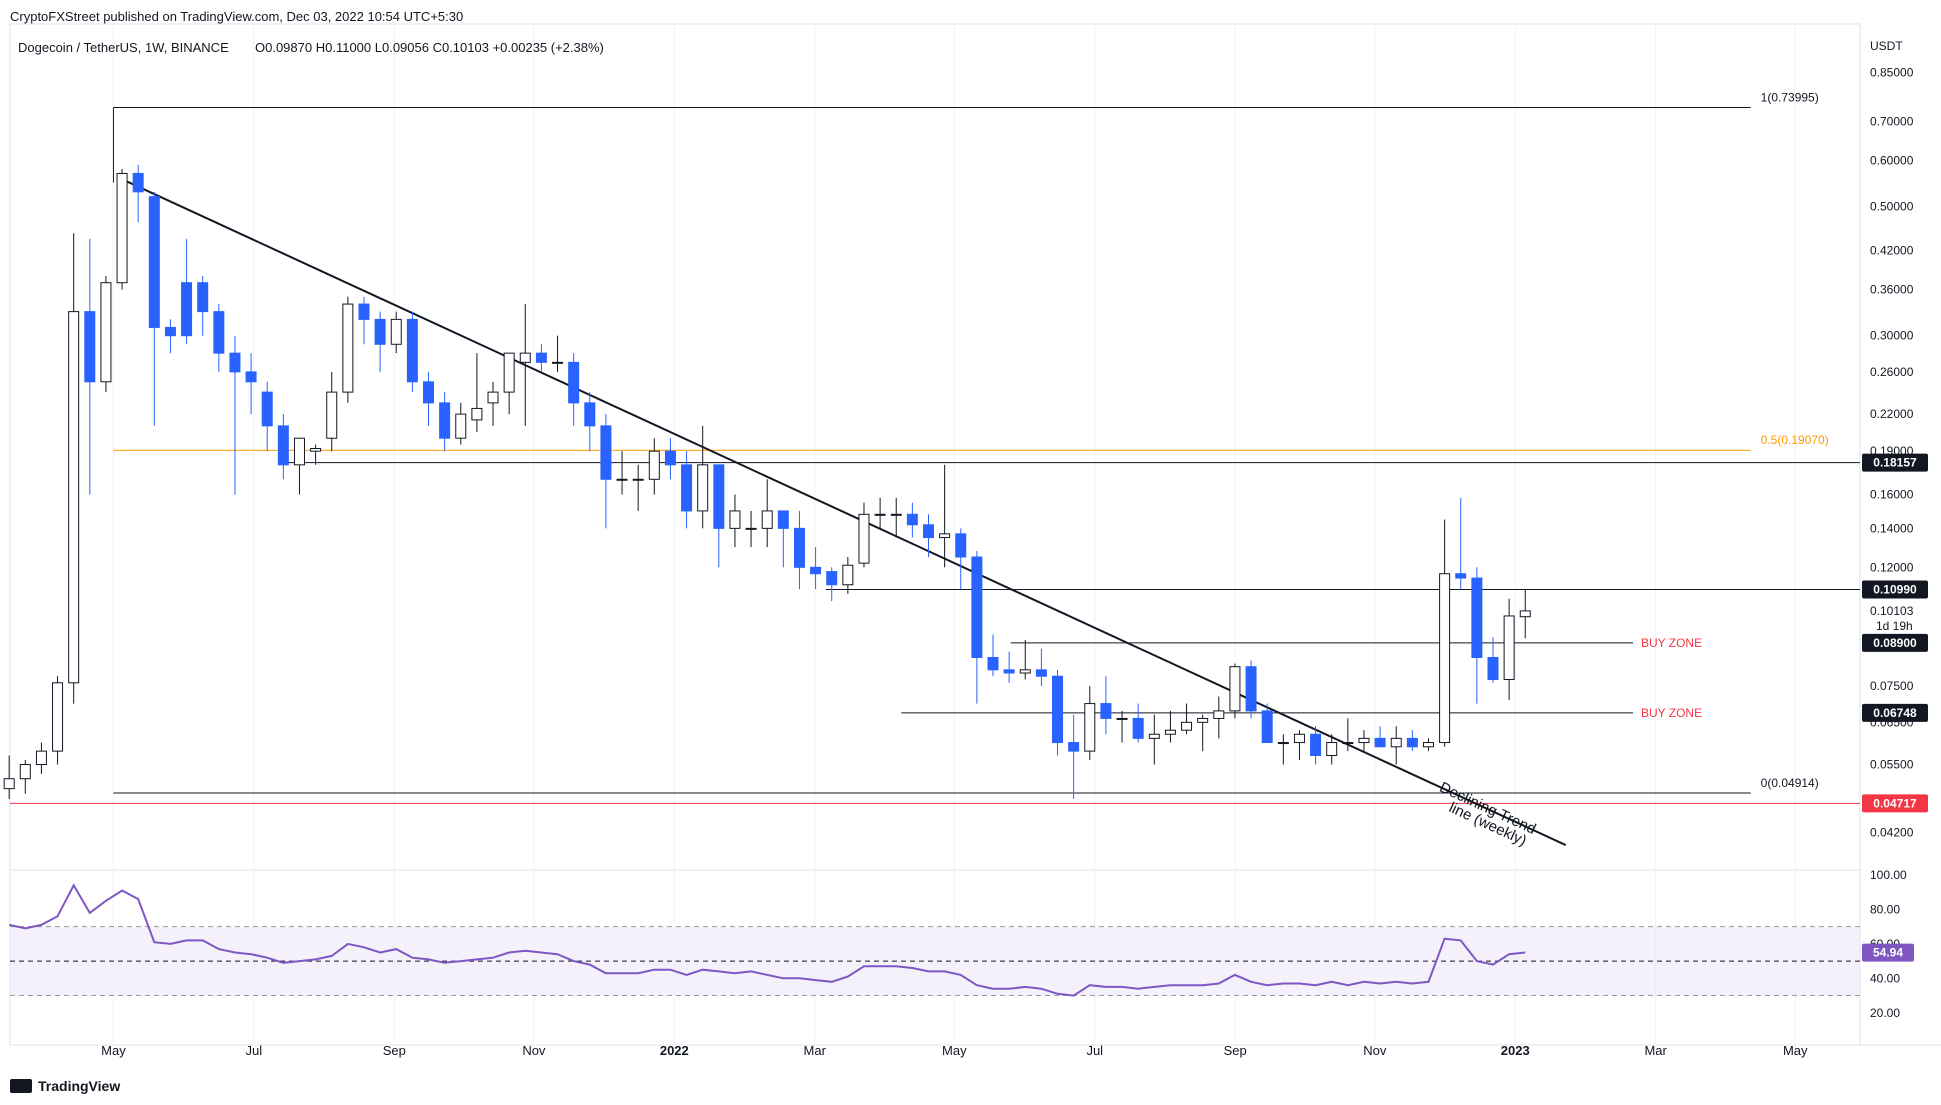  What do you see at coordinates (1885, 978) in the screenshot?
I see `rsi-tick-label: 40.00` at bounding box center [1885, 978].